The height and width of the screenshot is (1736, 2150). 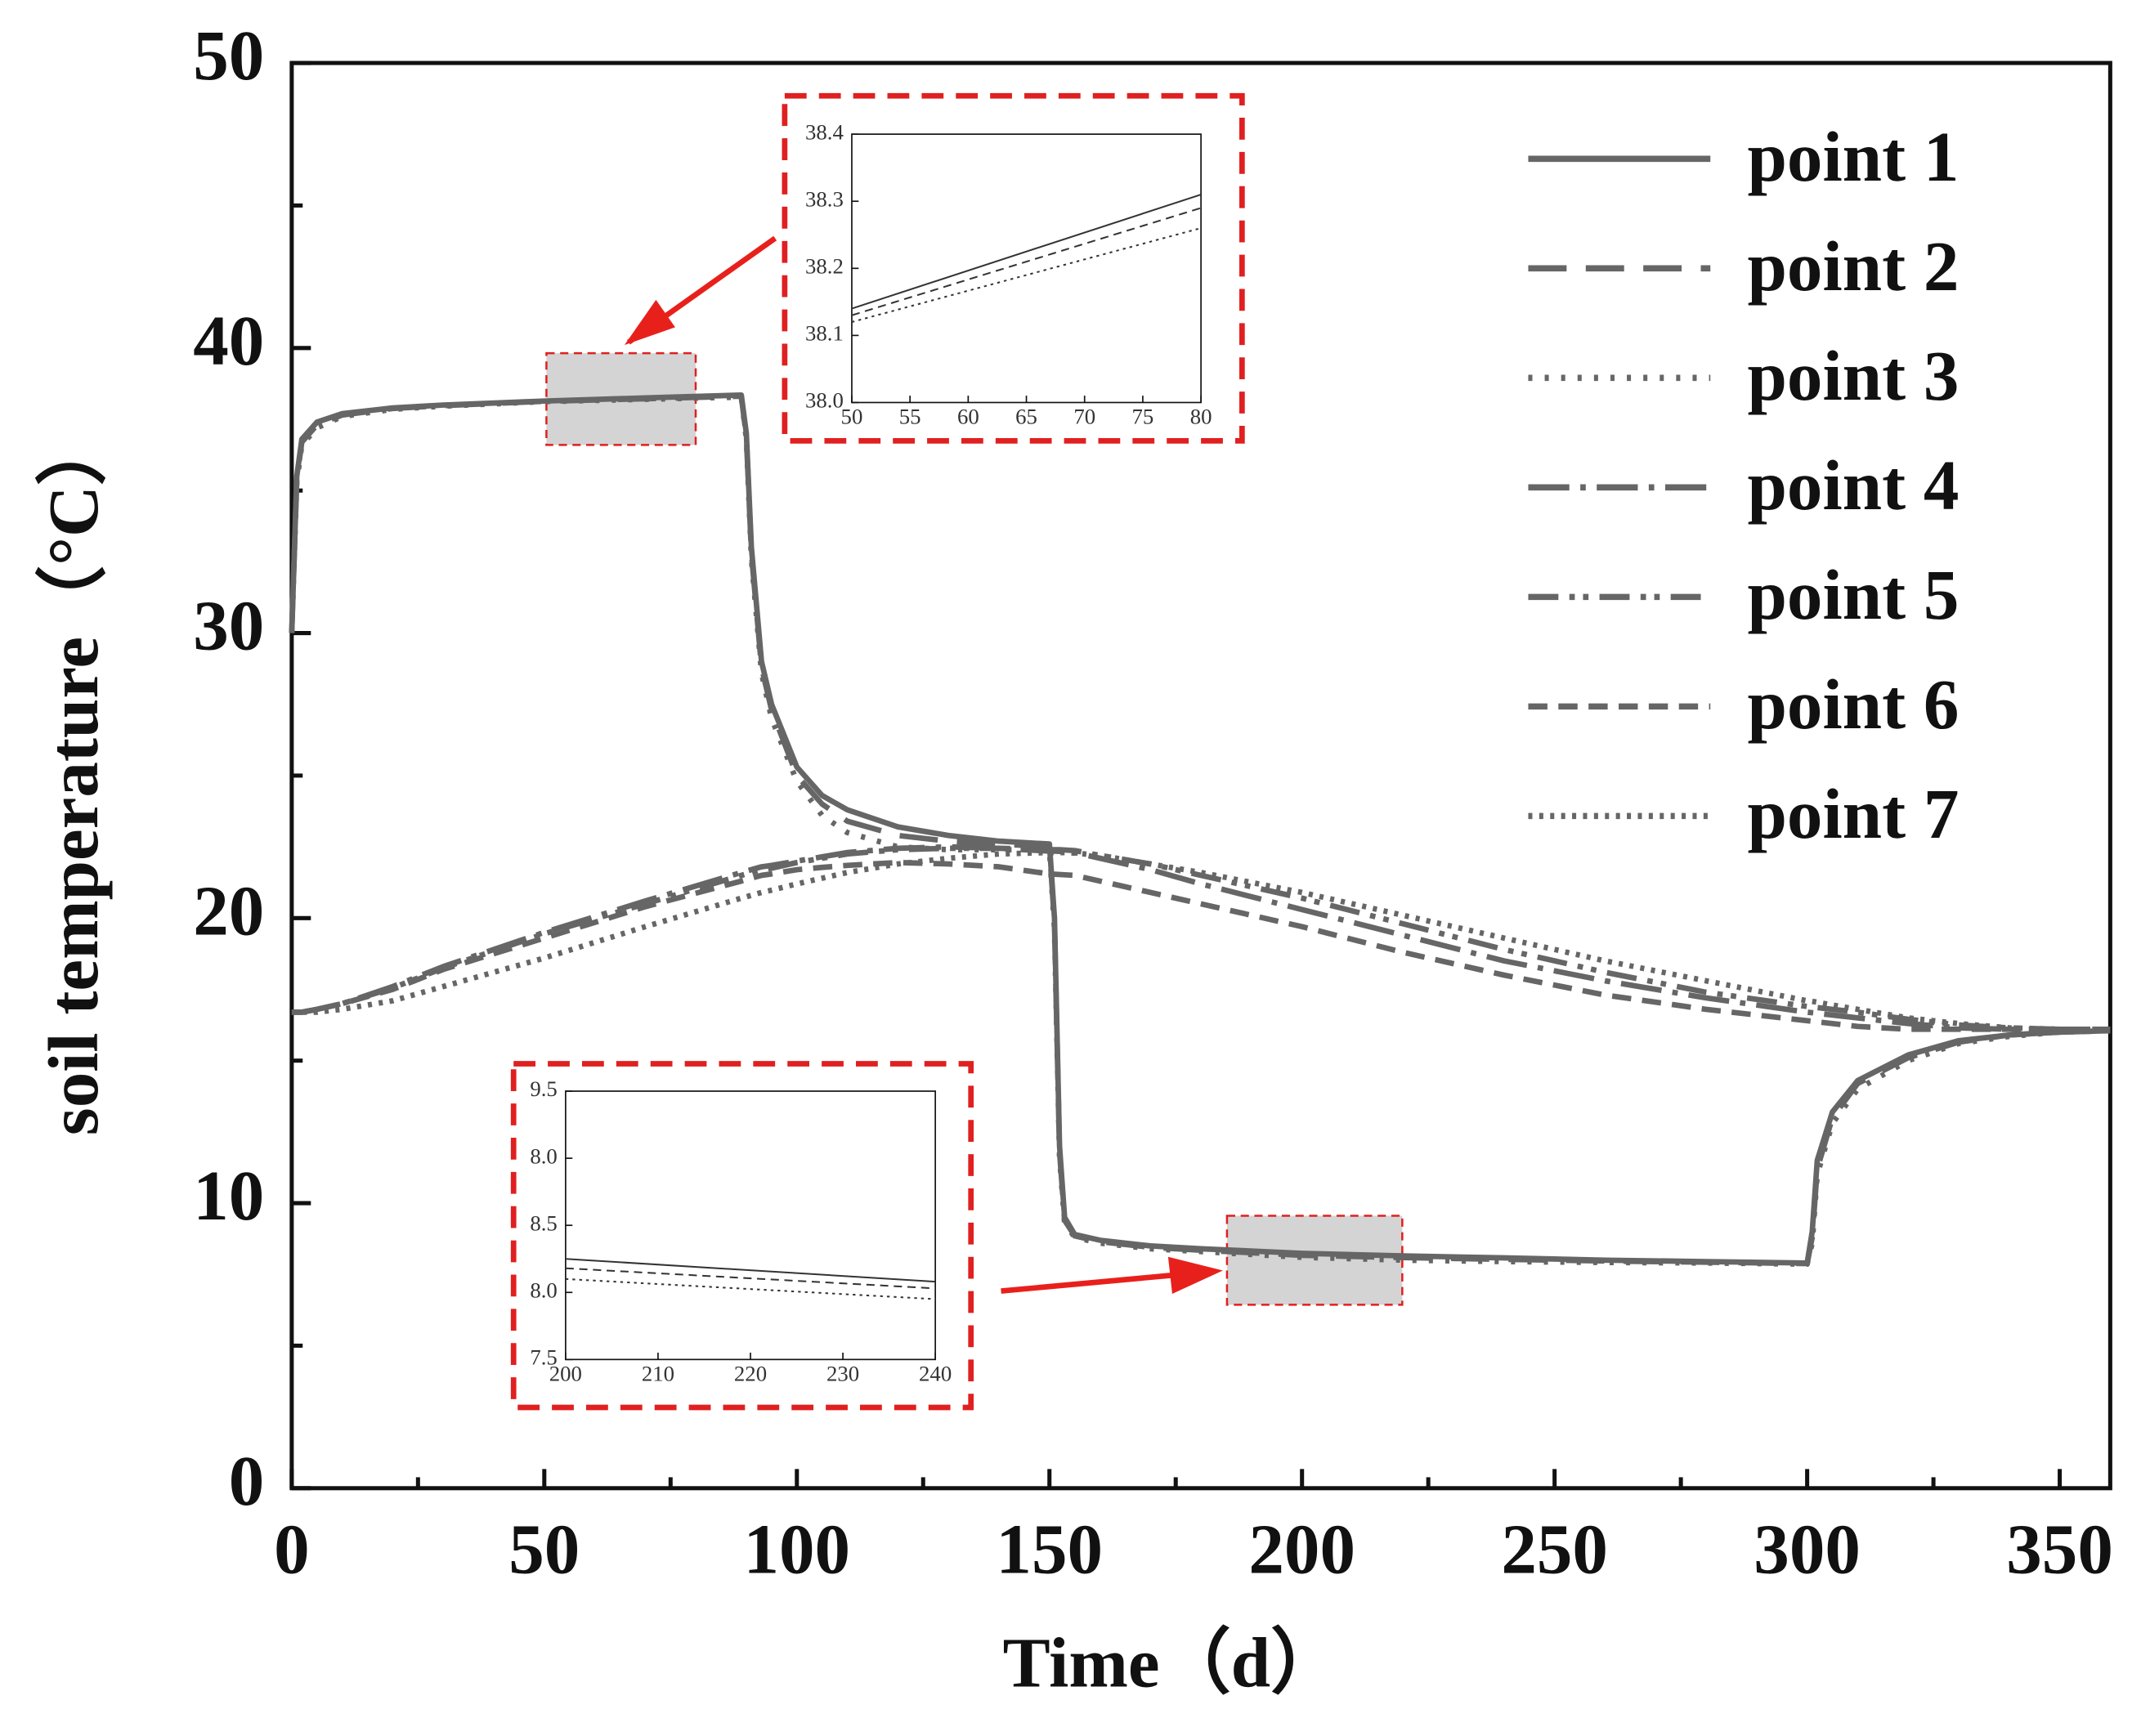 I want to click on legend-label: point 7, so click(x=1853, y=813).